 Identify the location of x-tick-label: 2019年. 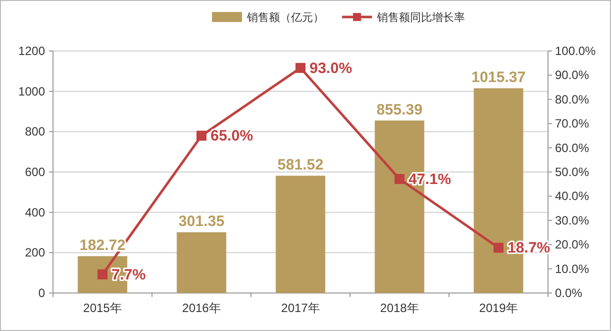
(498, 308).